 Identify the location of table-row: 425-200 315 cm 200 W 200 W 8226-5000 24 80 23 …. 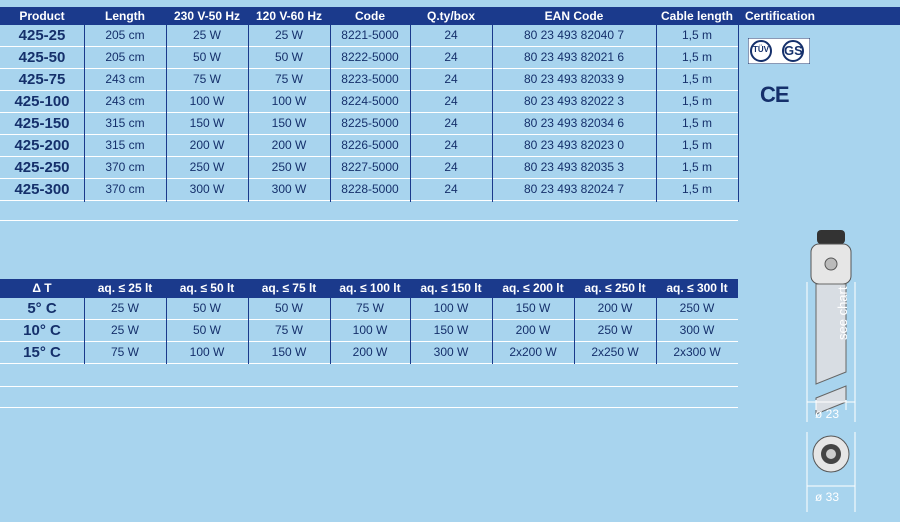
(369, 146).